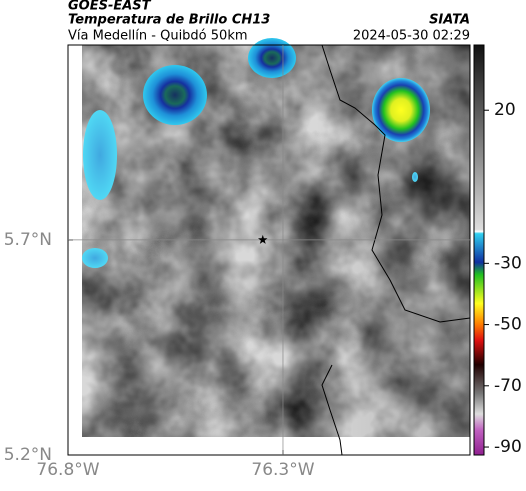 Image resolution: width=526 pixels, height=491 pixels. What do you see at coordinates (282, 470) in the screenshot?
I see `x-tick-label: 76.3°W` at bounding box center [282, 470].